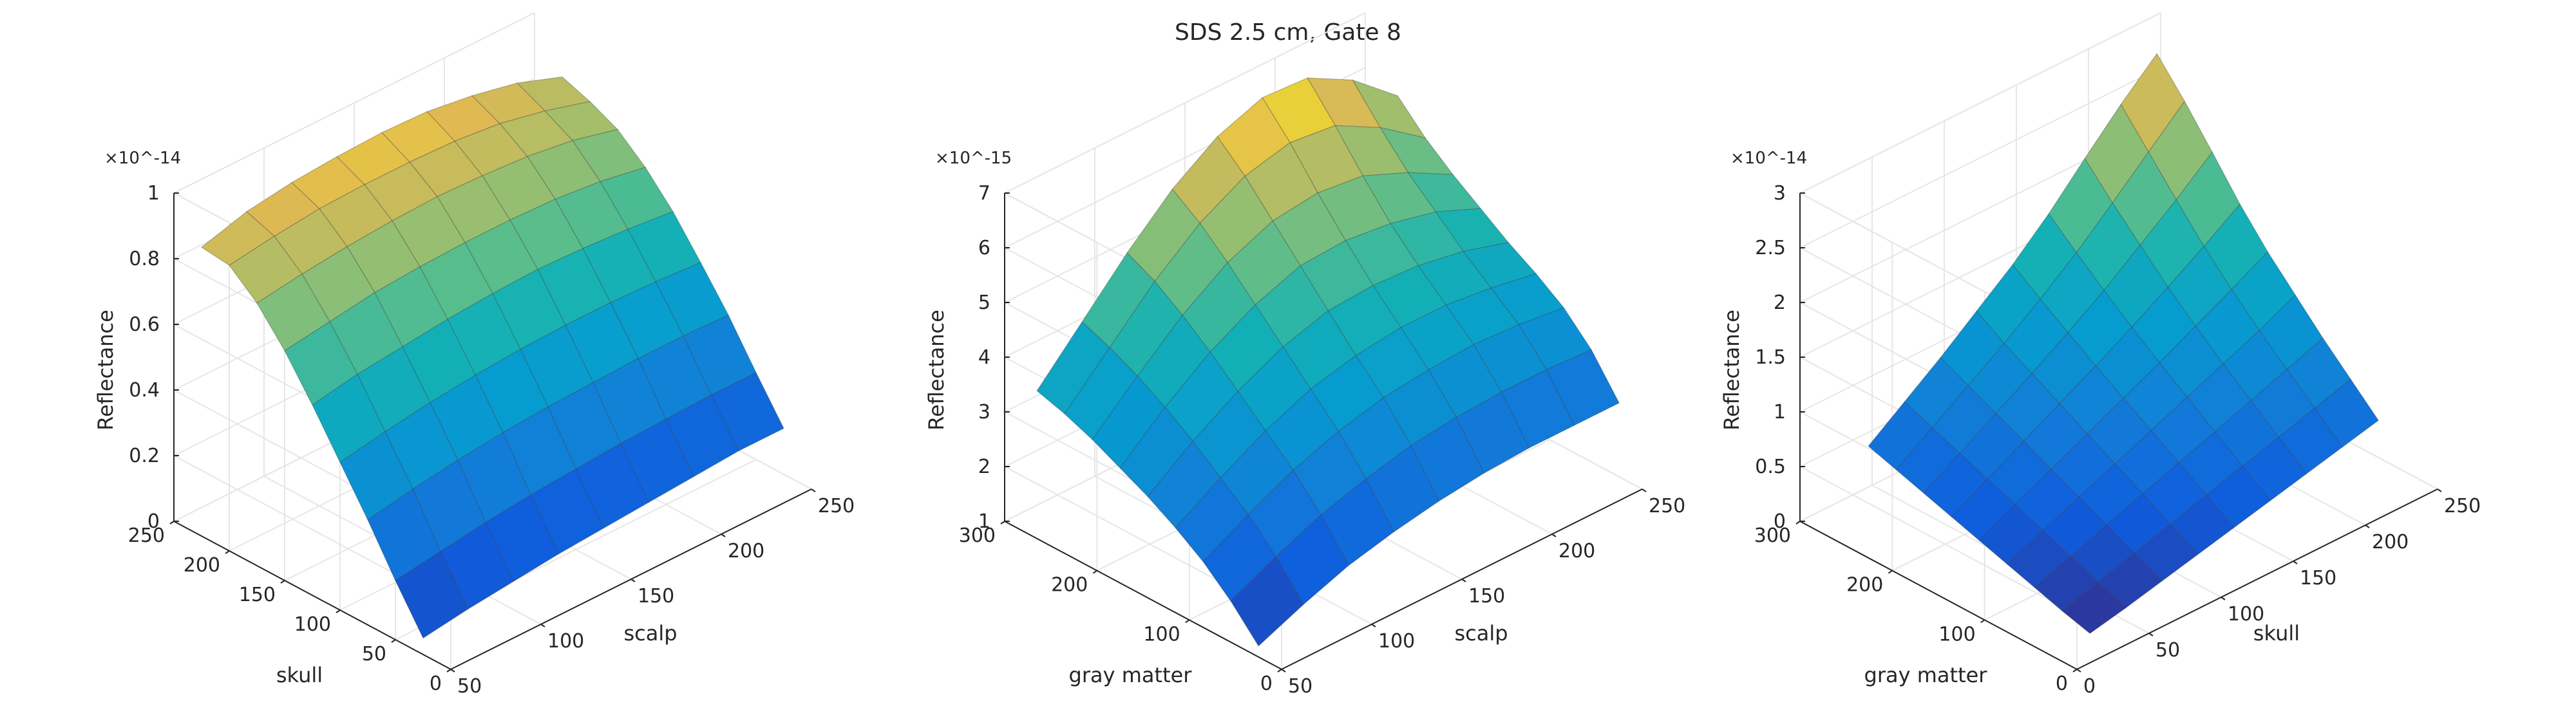  Describe the element at coordinates (147, 535) in the screenshot. I see `y-tick-label: 250` at that location.